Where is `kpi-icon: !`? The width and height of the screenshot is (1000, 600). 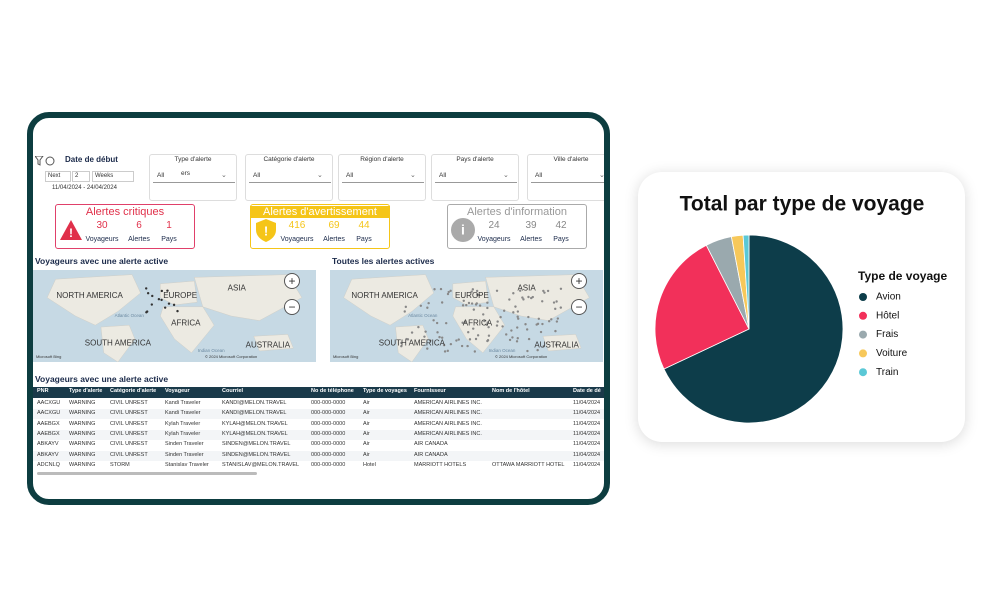 kpi-icon: ! is located at coordinates (266, 230).